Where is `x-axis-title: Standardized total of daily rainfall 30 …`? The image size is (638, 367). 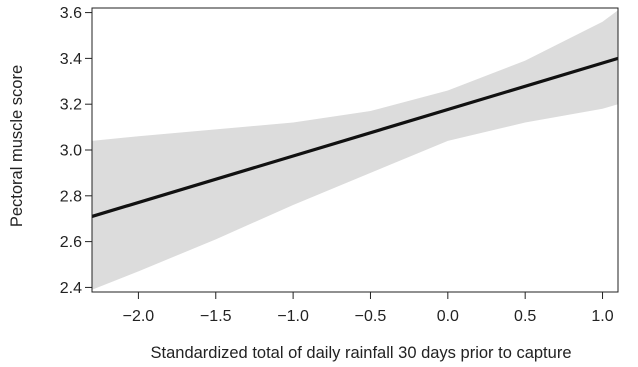 x-axis-title: Standardized total of daily rainfall 30 … is located at coordinates (361, 353).